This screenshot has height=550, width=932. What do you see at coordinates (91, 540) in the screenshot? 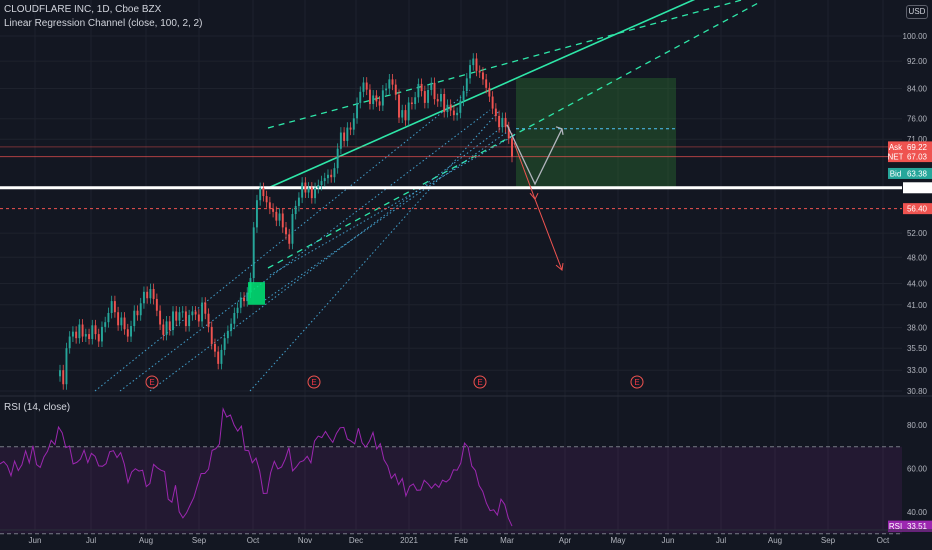
I see `time-tick-label: Jul` at bounding box center [91, 540].